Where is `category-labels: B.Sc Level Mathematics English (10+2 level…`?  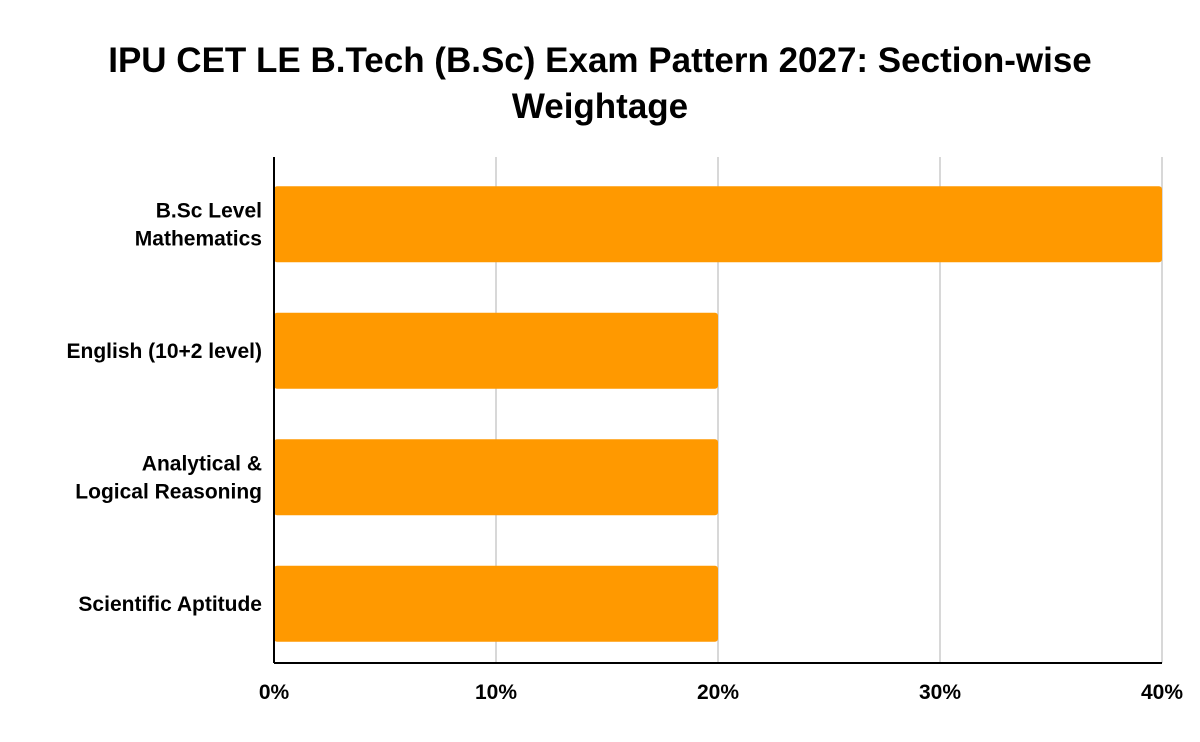 category-labels: B.Sc Level Mathematics English (10+2 level… is located at coordinates (164, 407).